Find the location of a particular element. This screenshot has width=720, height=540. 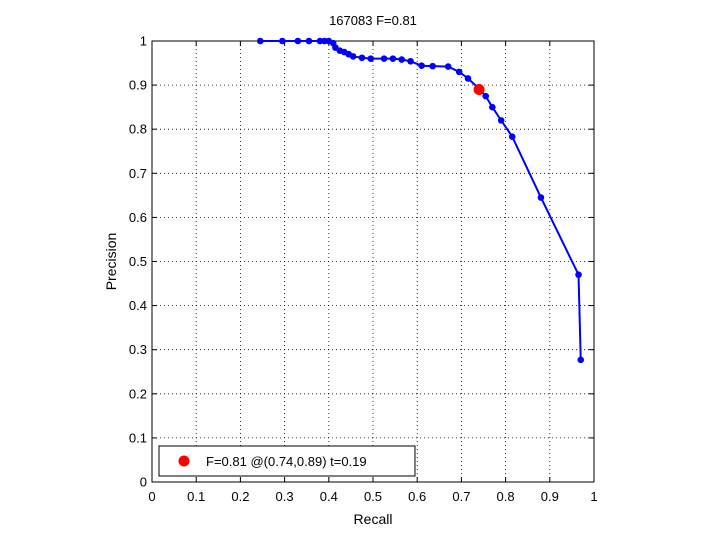

y-tick-label: 0.2 is located at coordinates (138, 393).